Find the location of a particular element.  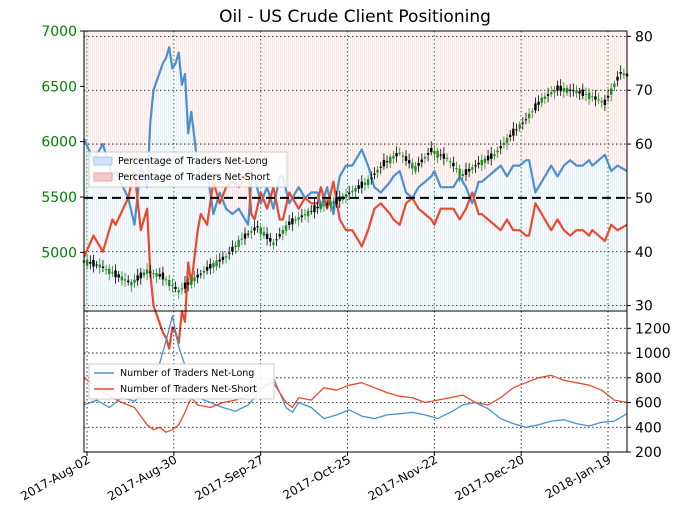

bottom-right-tick-label: 1000 is located at coordinates (653, 354).